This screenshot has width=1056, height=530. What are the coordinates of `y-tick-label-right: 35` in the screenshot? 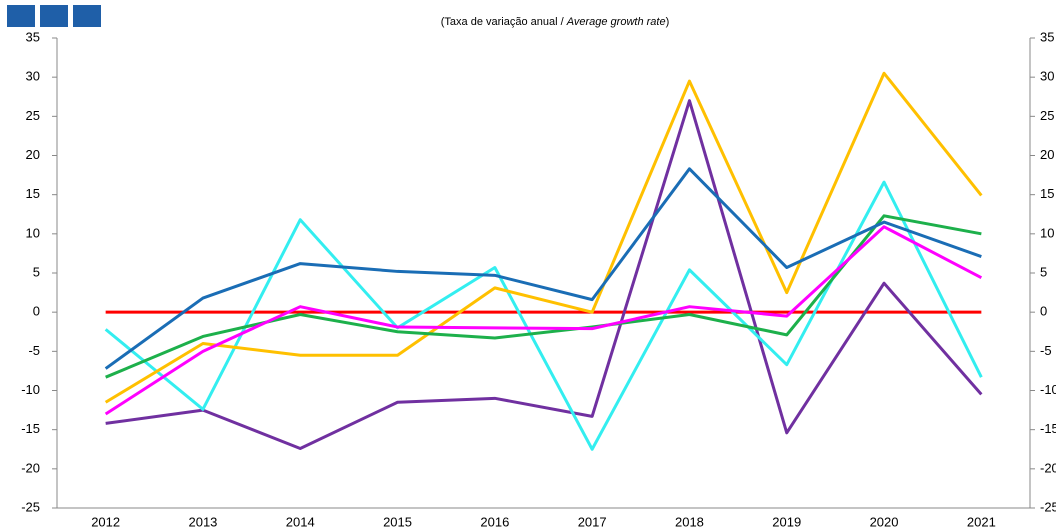 It's located at (1047, 36).